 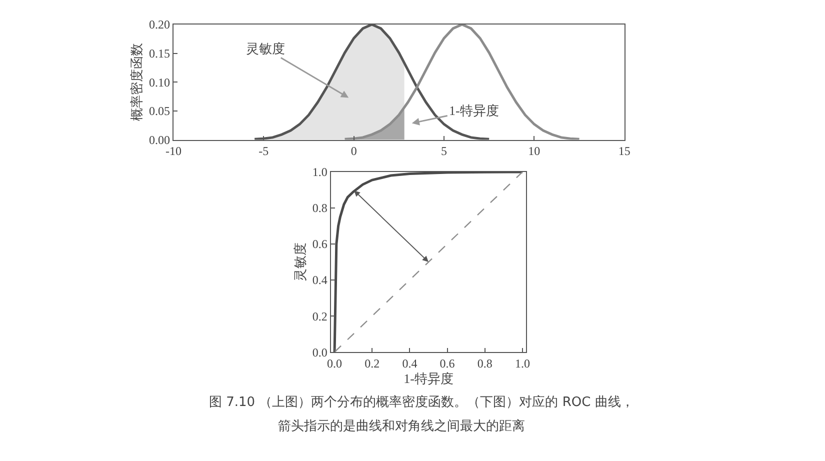 What do you see at coordinates (410, 363) in the screenshot?
I see `x-tick-label: 0.4` at bounding box center [410, 363].